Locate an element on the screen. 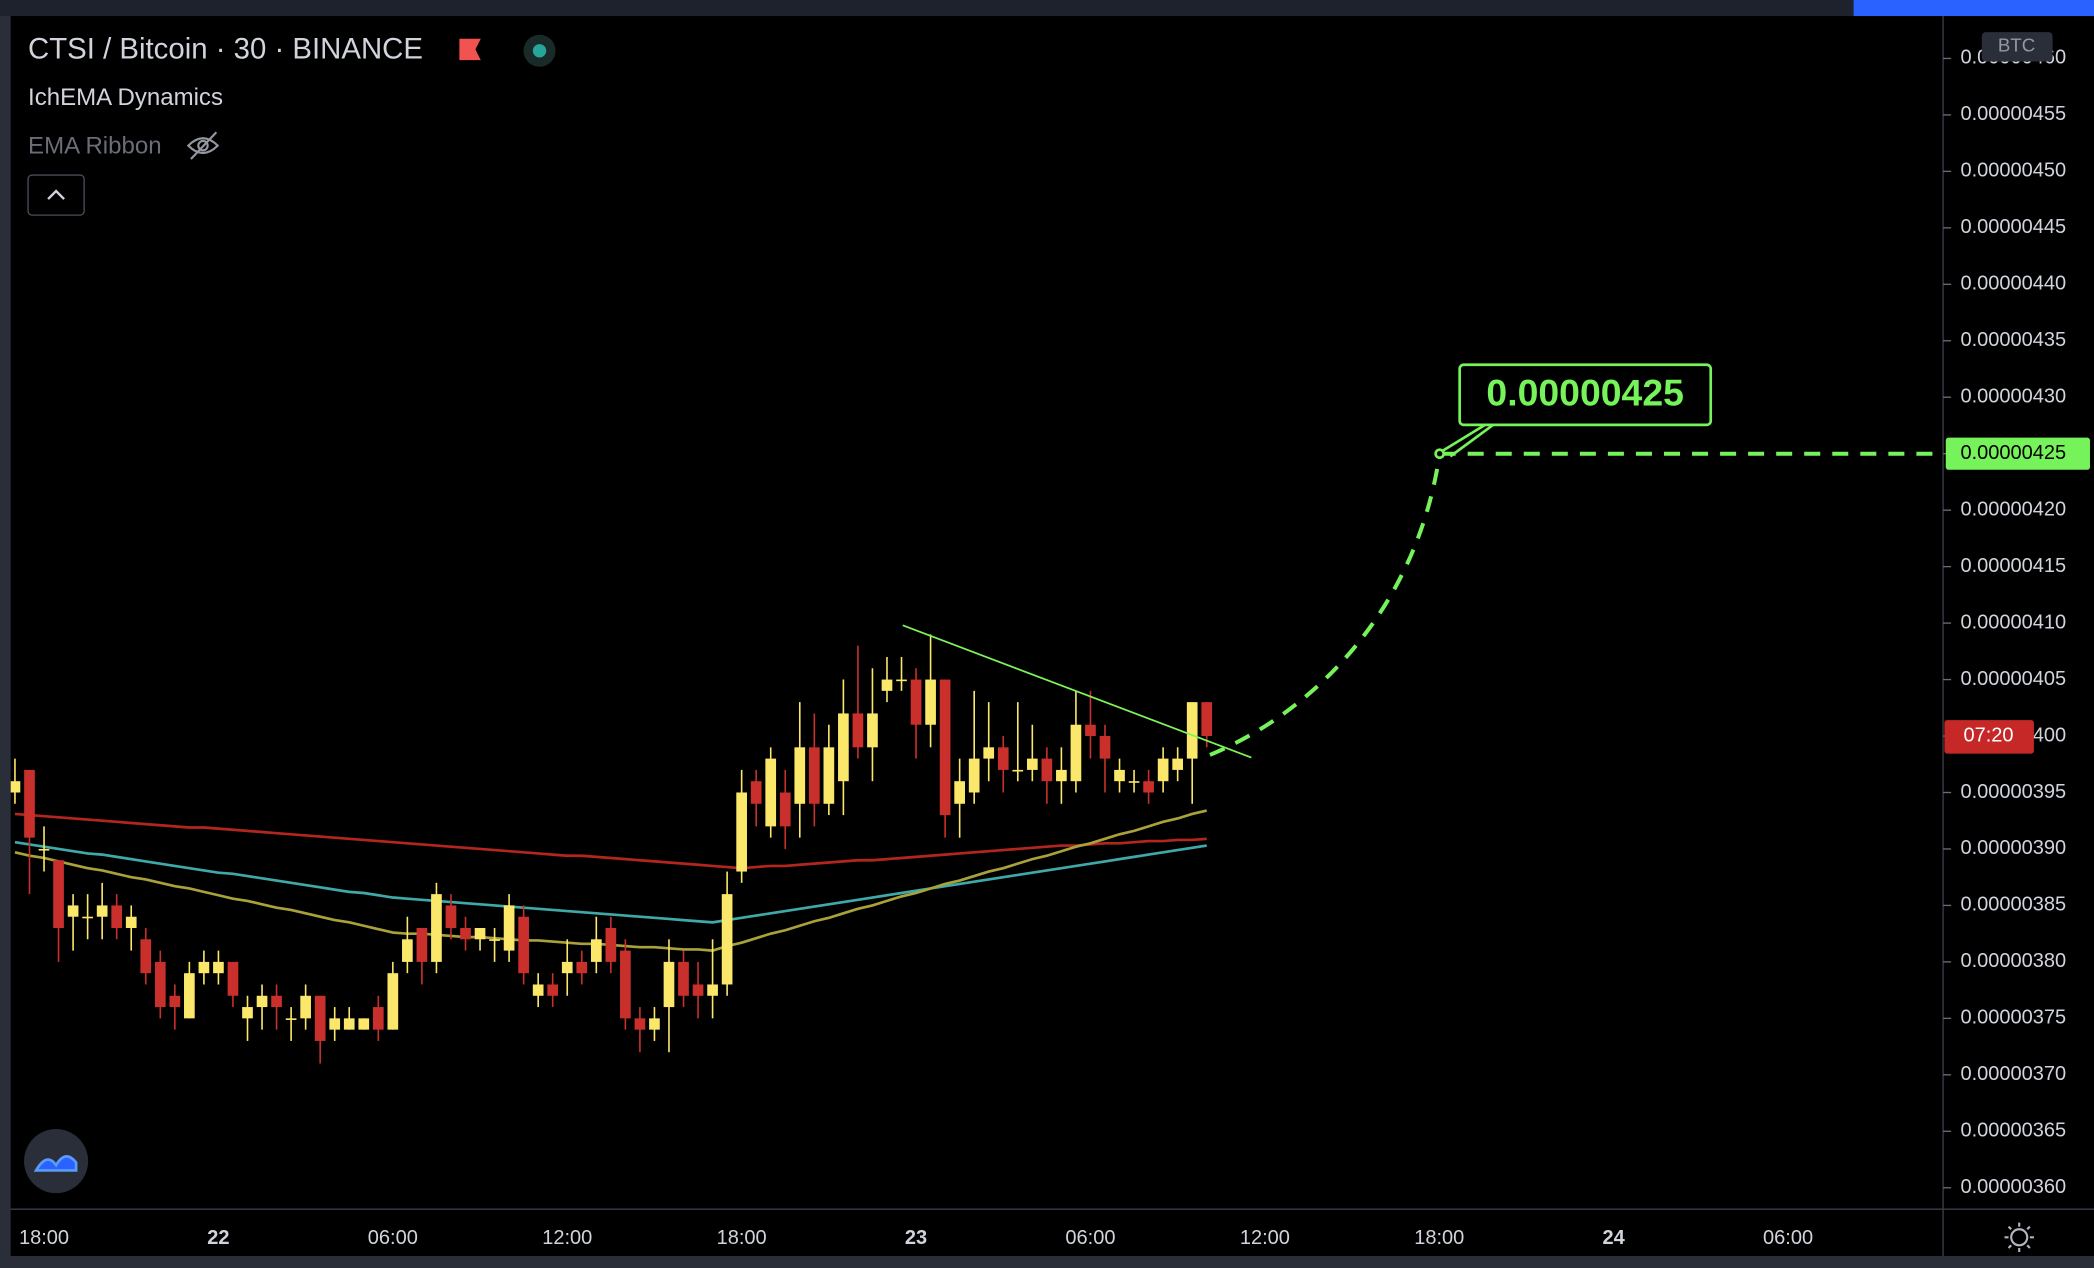 The width and height of the screenshot is (2094, 1268). countdown-label: 07:20 is located at coordinates (1988, 736).